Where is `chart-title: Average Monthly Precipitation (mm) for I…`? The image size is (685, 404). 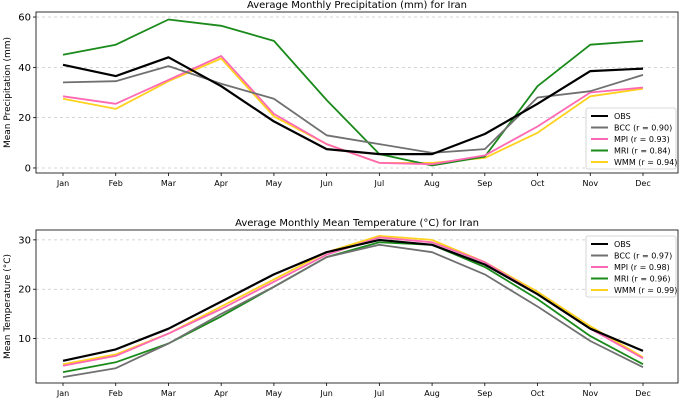 chart-title: Average Monthly Precipitation (mm) for I… is located at coordinates (357, 5).